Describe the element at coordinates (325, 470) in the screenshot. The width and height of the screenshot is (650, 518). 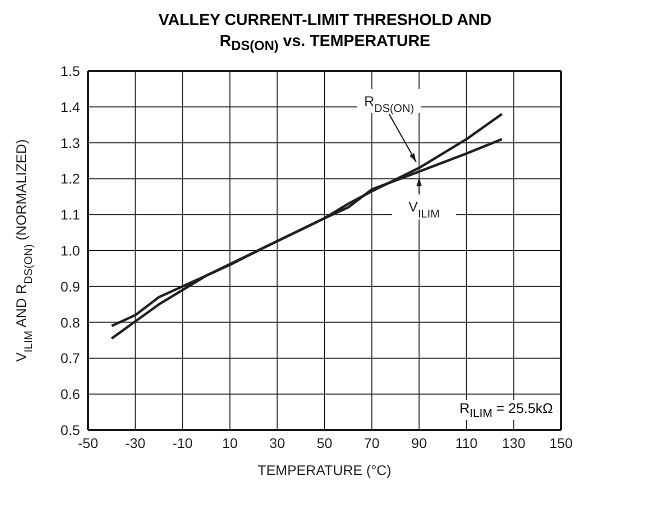
I see `x-axis-title: TEMPERATURE (°C)` at that location.